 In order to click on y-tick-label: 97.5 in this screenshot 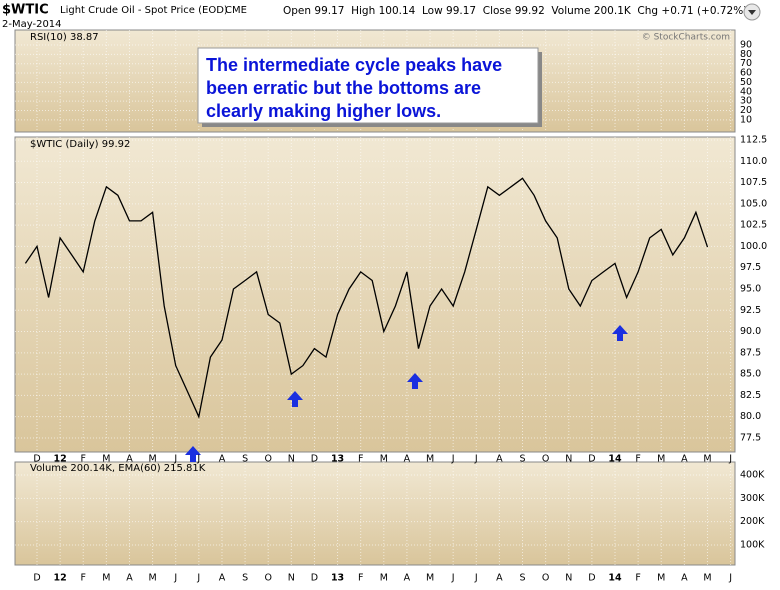, I will do `click(750, 267)`.